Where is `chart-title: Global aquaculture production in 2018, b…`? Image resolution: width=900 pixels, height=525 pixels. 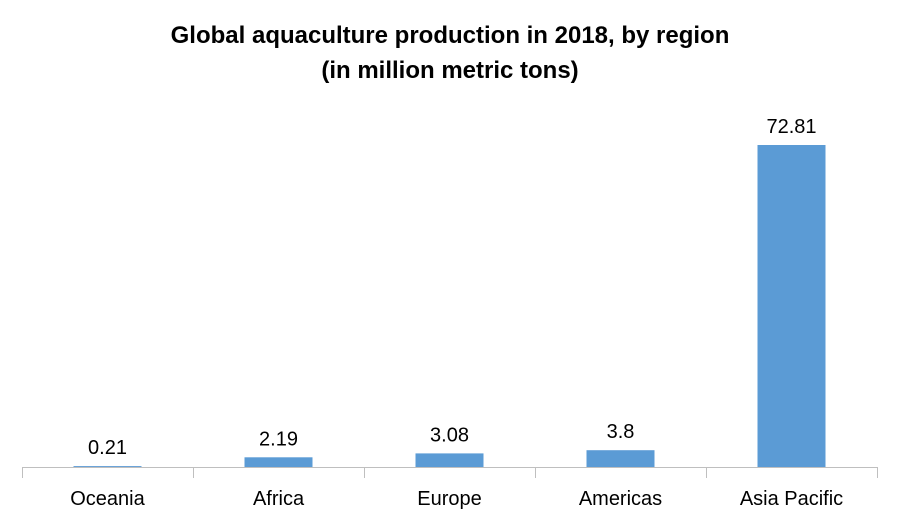
chart-title: Global aquaculture production in 2018, b… is located at coordinates (450, 35).